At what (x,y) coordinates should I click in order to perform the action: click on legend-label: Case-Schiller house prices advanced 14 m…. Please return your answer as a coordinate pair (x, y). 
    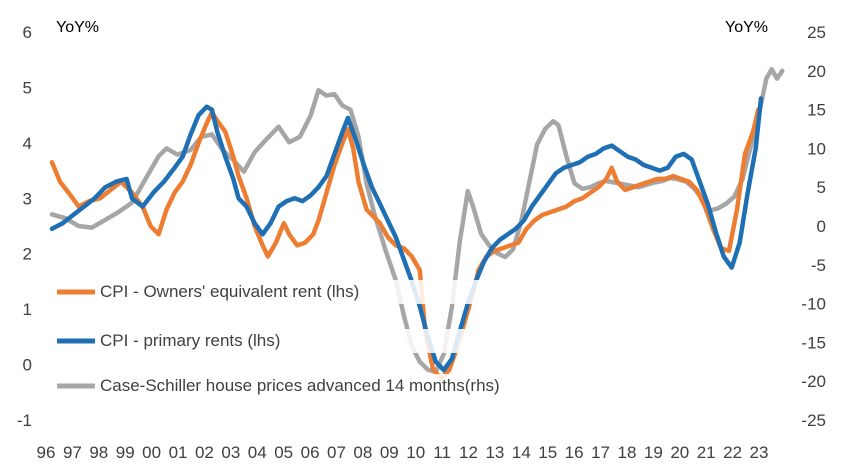
    Looking at the image, I should click on (300, 385).